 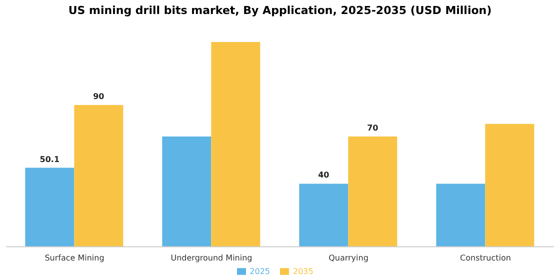 I want to click on x-tick-label: Construction, so click(x=485, y=257).